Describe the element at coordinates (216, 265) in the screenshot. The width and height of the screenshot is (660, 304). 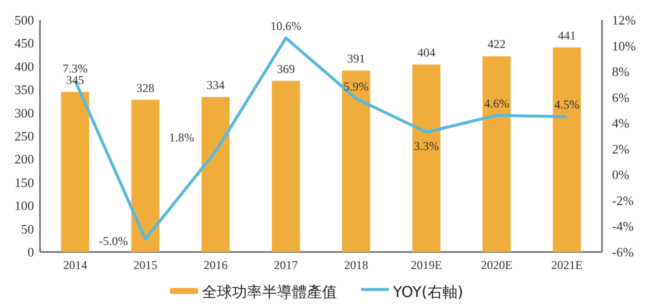
I see `x-tick-label: 2016` at that location.